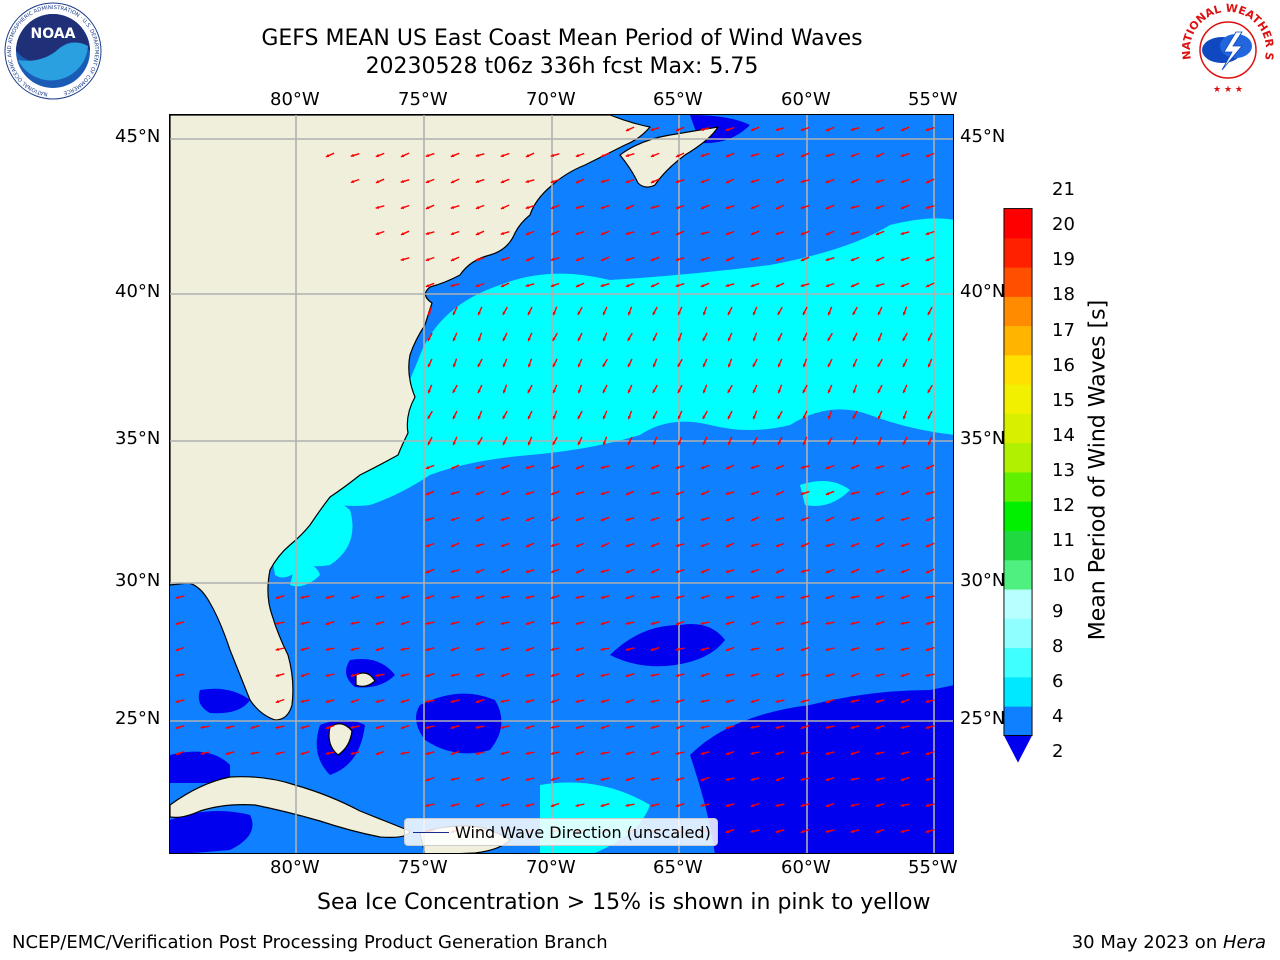 This screenshot has width=1280, height=960. What do you see at coordinates (423, 99) in the screenshot?
I see `lon-label: 75°W` at bounding box center [423, 99].